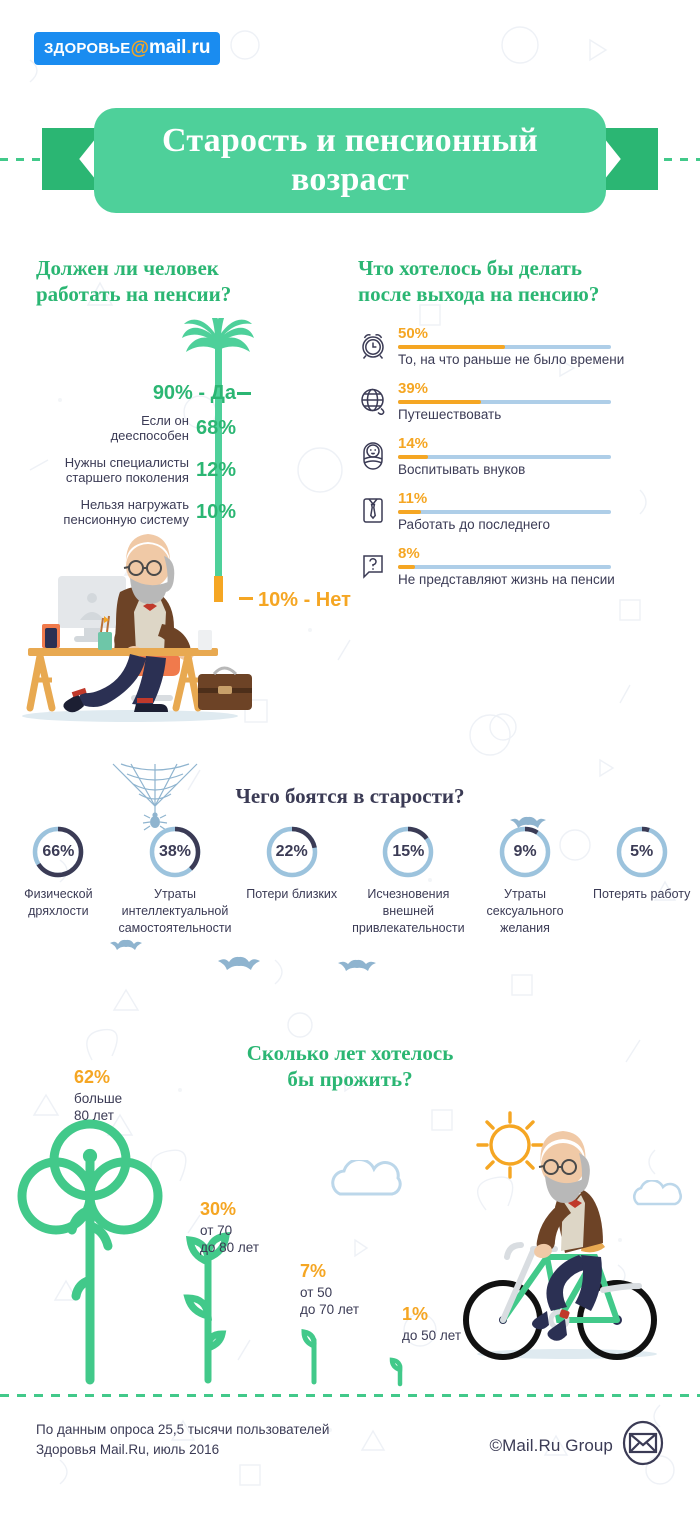 The height and width of the screenshot is (1516, 700). Describe the element at coordinates (413, 334) in the screenshot. I see `question2-item-percent: 50%` at that location.